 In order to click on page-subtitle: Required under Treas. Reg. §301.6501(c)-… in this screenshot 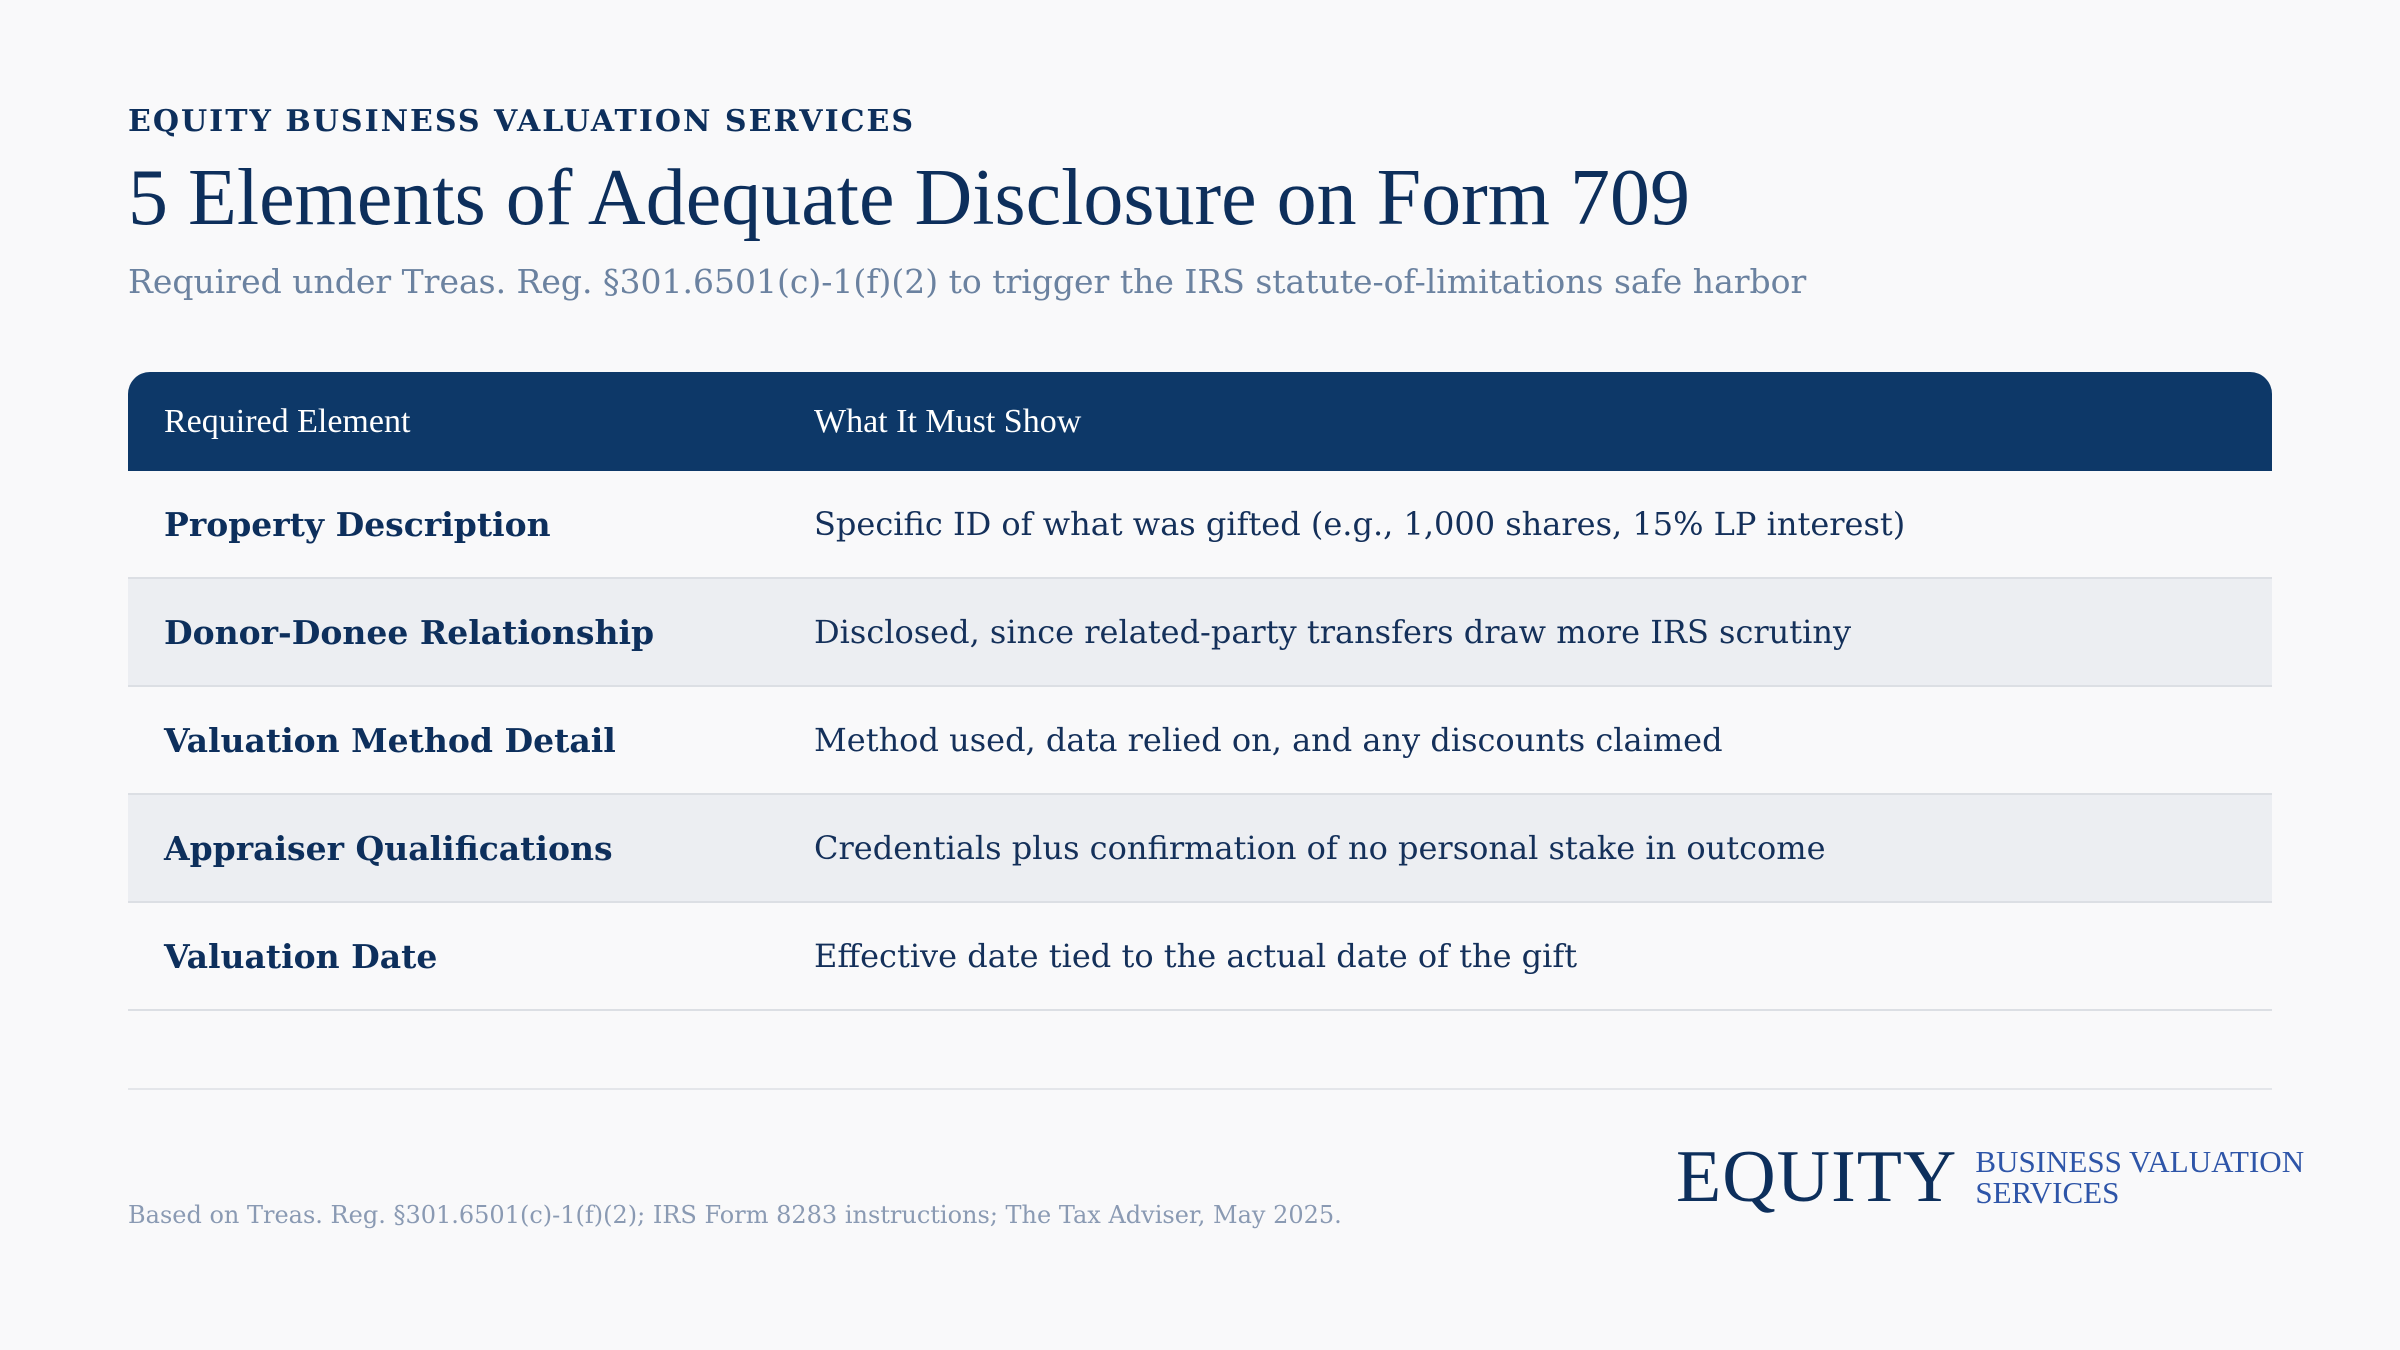, I will do `click(967, 281)`.